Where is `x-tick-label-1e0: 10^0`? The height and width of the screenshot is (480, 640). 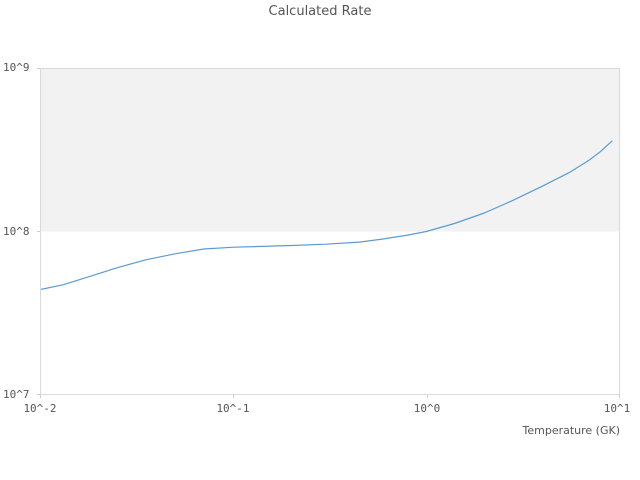 x-tick-label-1e0: 10^0 is located at coordinates (427, 408).